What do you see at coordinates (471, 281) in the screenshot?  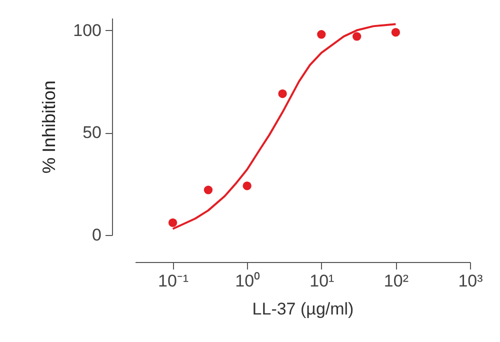 I see `x-tick-label: 10³` at bounding box center [471, 281].